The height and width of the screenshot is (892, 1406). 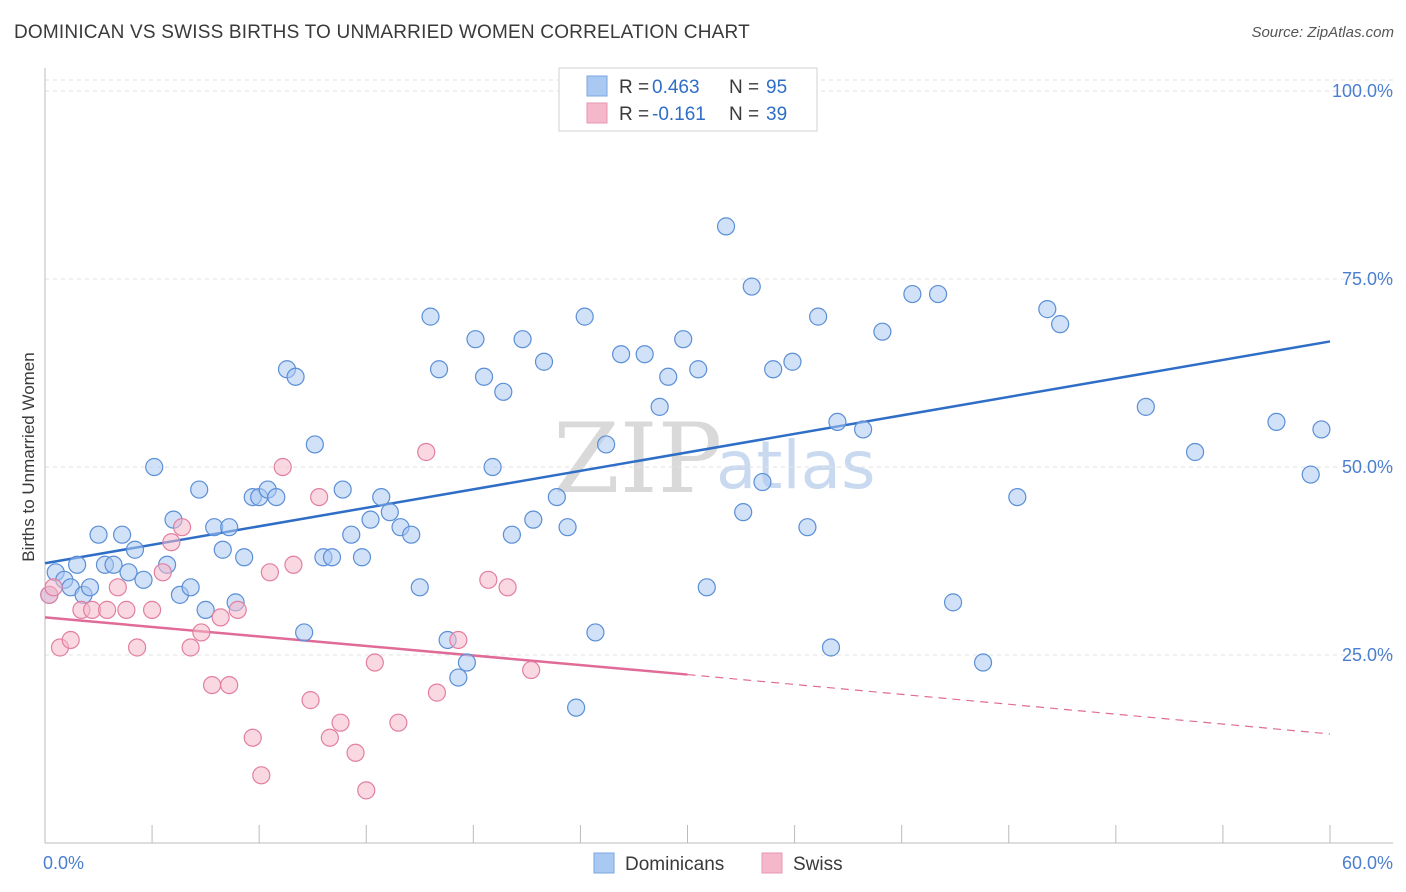 What do you see at coordinates (772, 863) in the screenshot?
I see `bottom-legend-swatch-swiss` at bounding box center [772, 863].